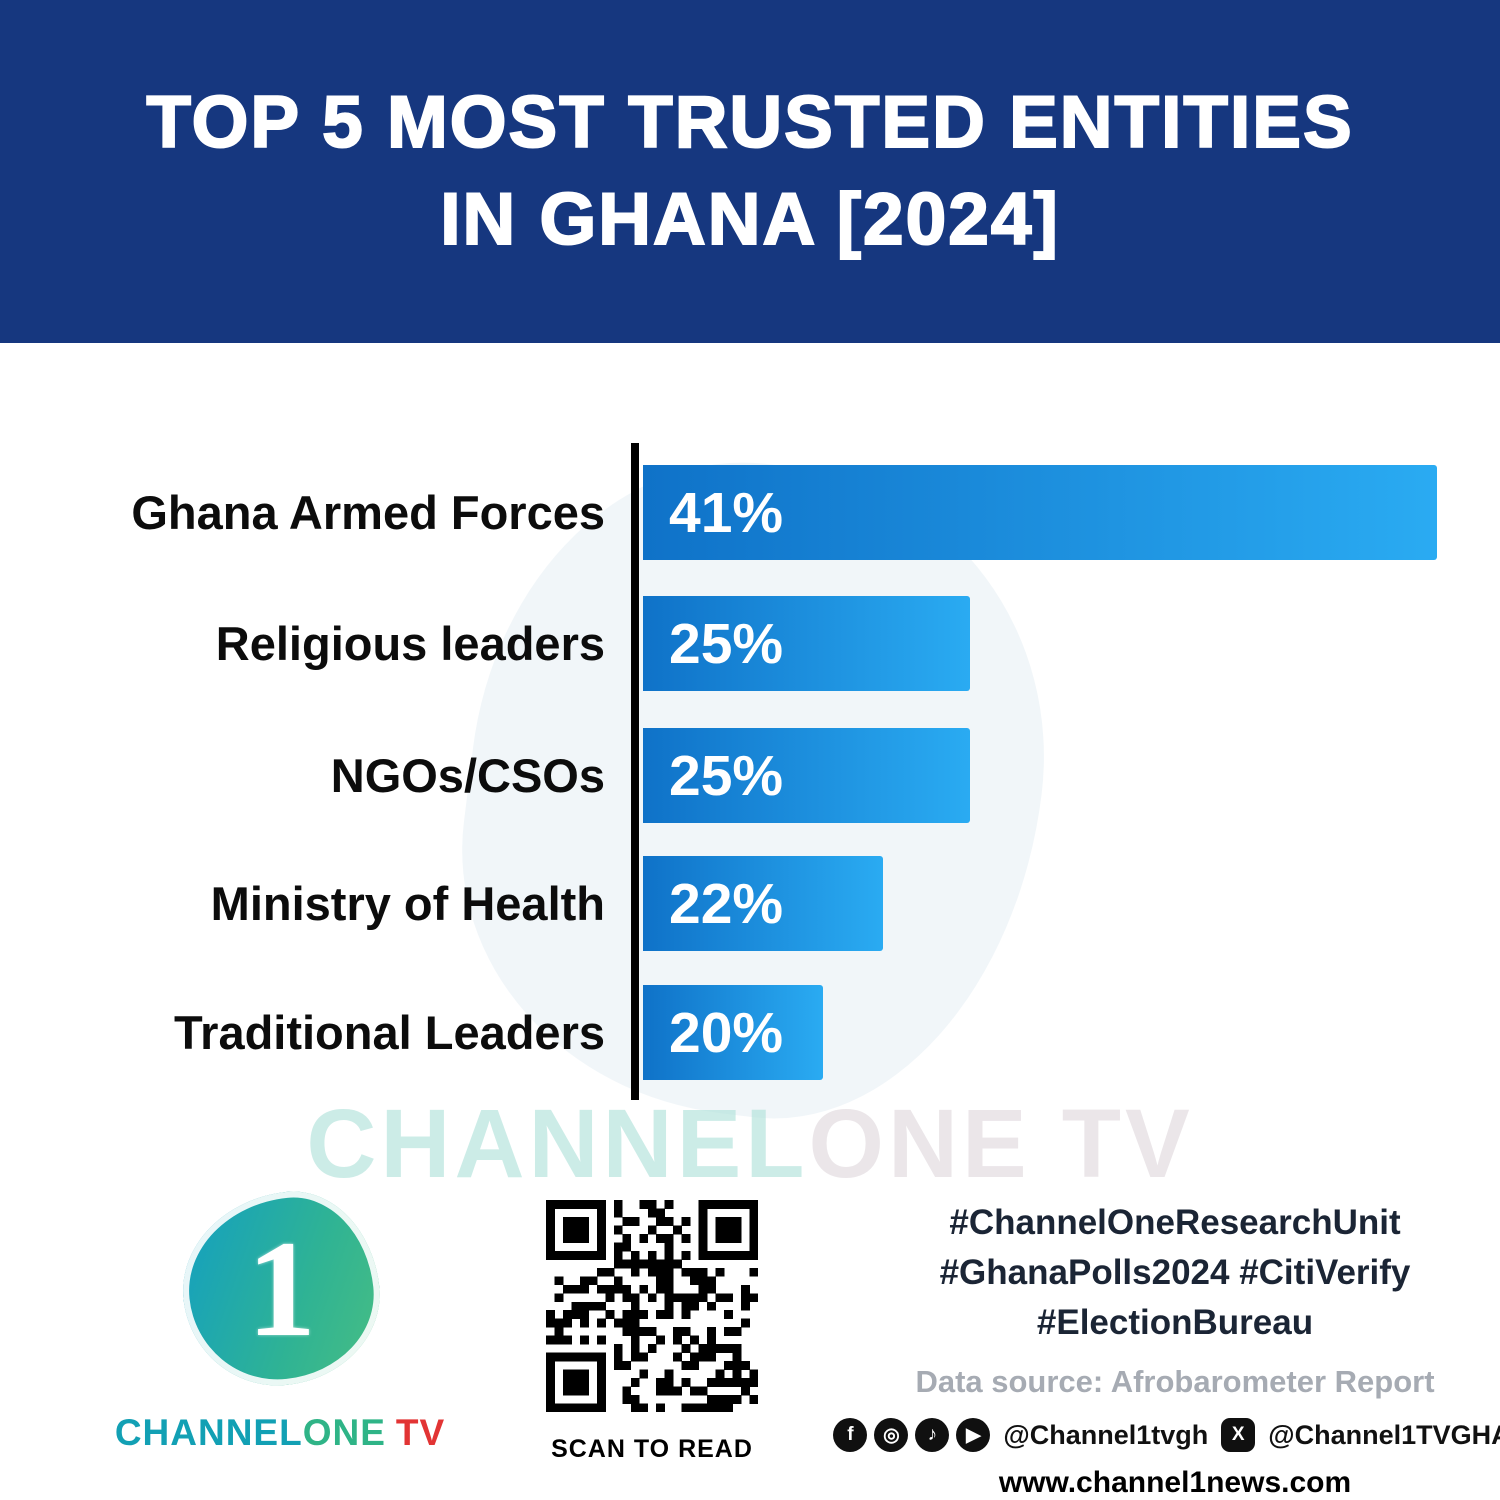 The image size is (1500, 1500). Describe the element at coordinates (635, 771) in the screenshot. I see `chart-axis-line` at that location.